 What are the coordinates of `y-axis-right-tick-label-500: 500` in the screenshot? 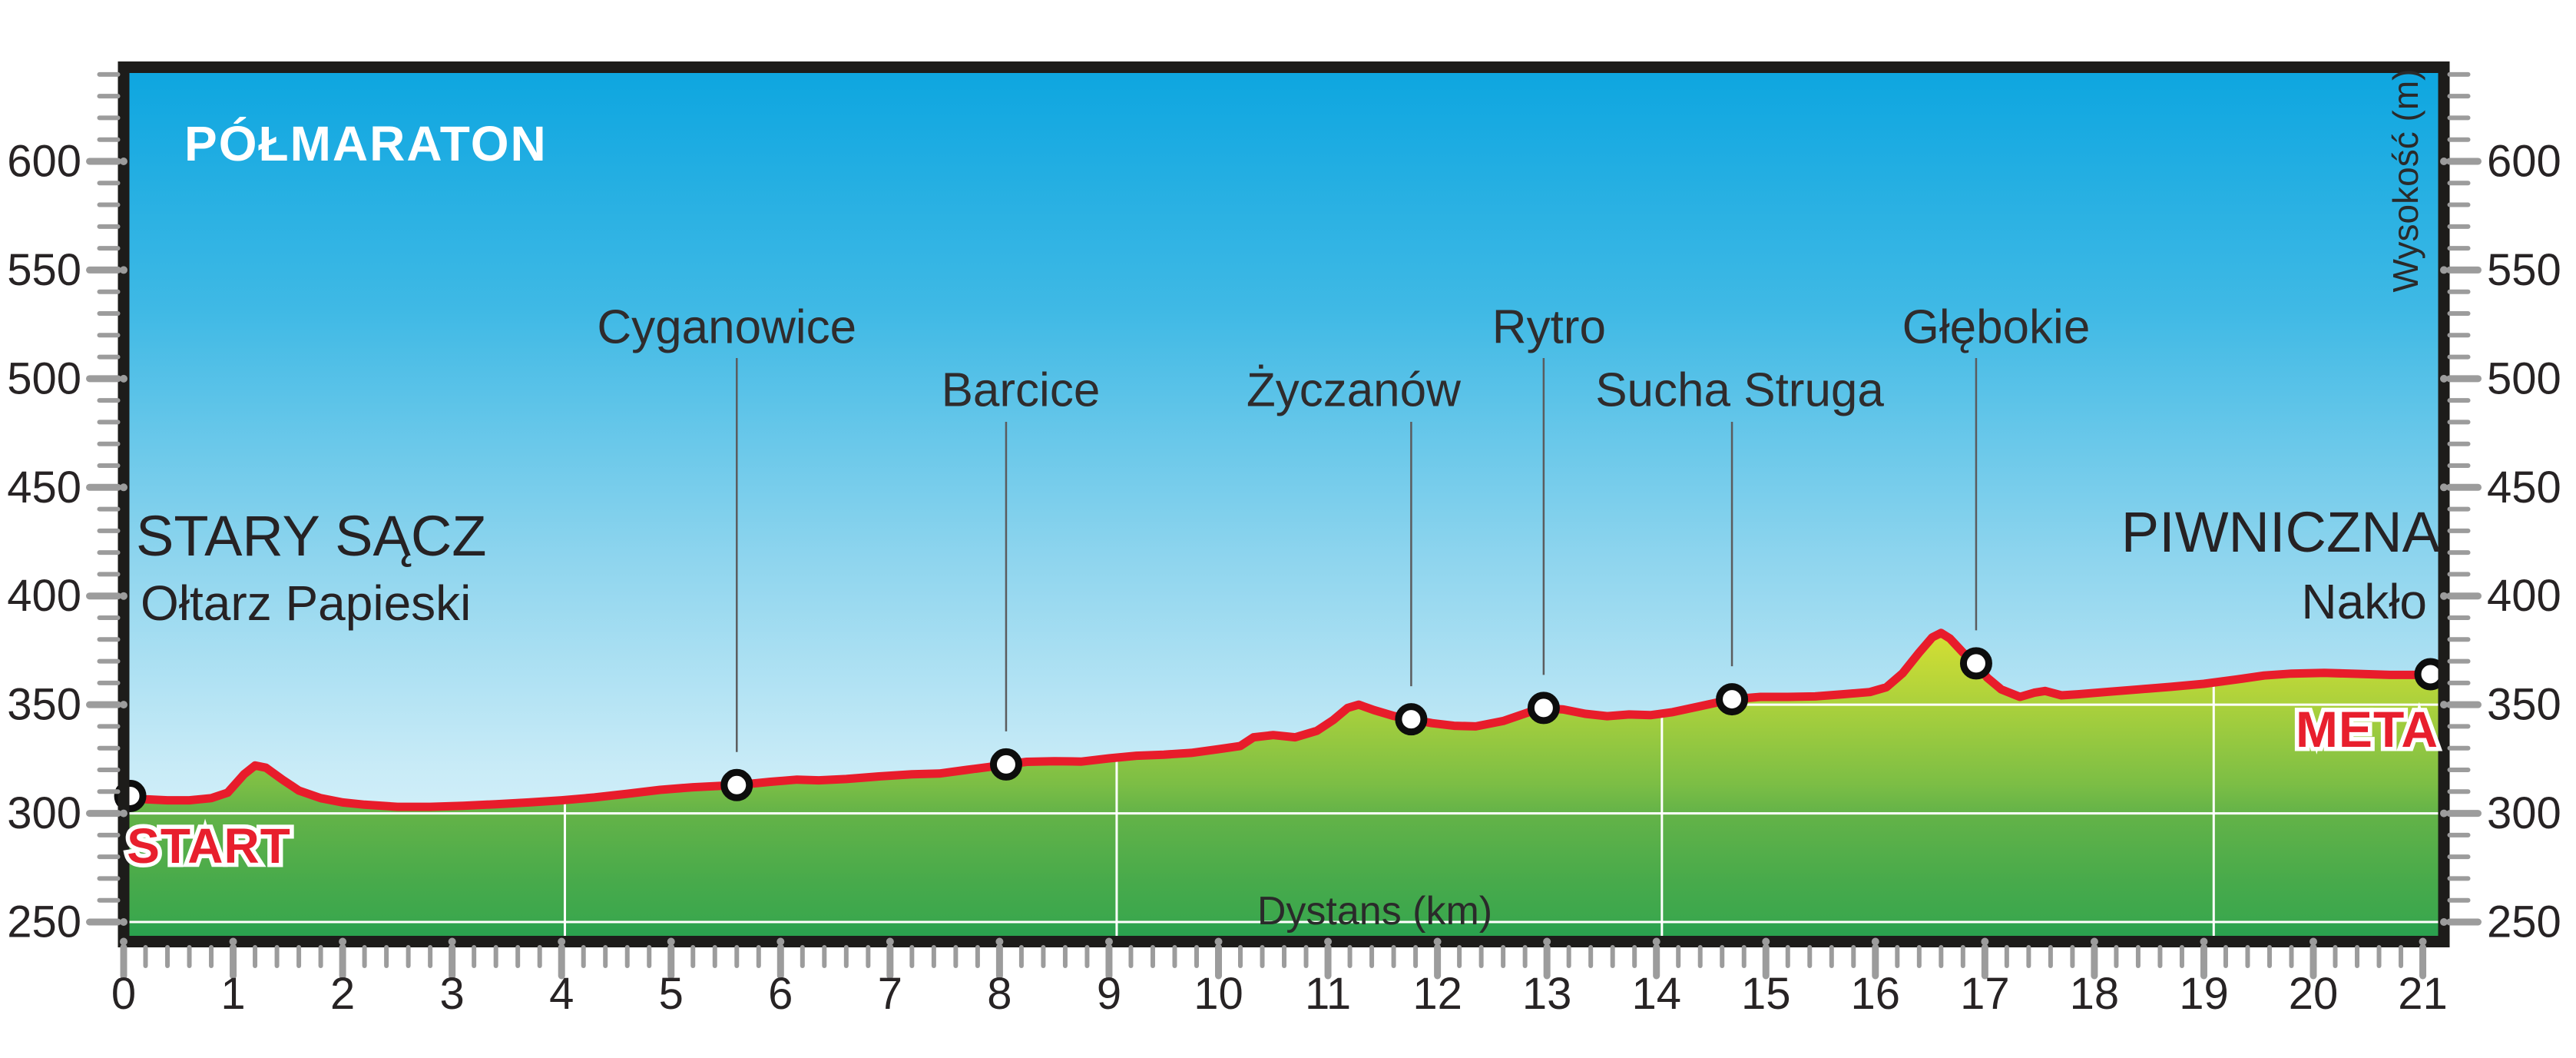 It's located at (2524, 378).